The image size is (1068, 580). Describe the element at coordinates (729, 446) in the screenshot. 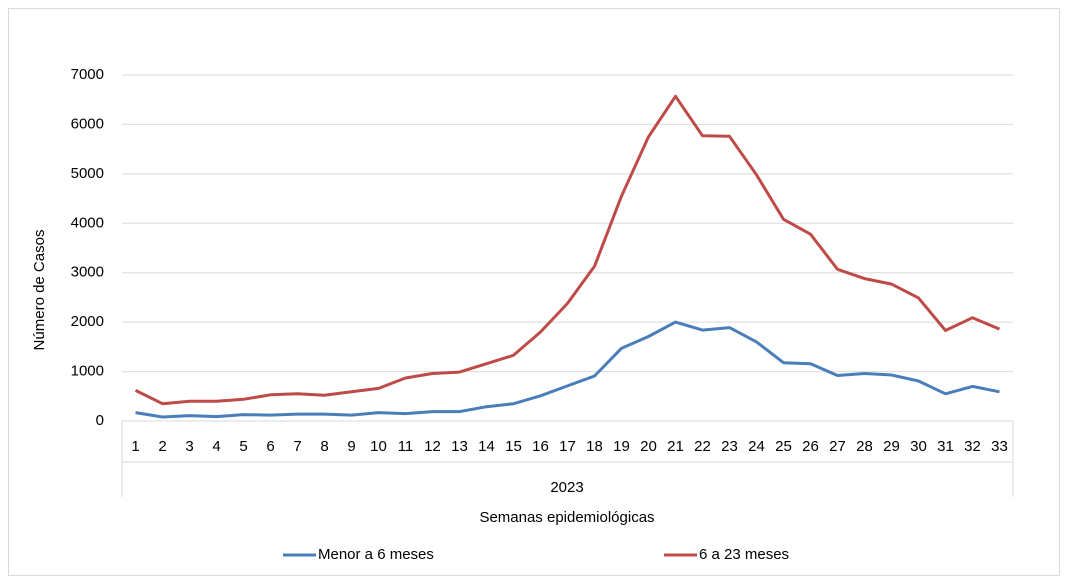

I see `x-tick-label: 23` at that location.